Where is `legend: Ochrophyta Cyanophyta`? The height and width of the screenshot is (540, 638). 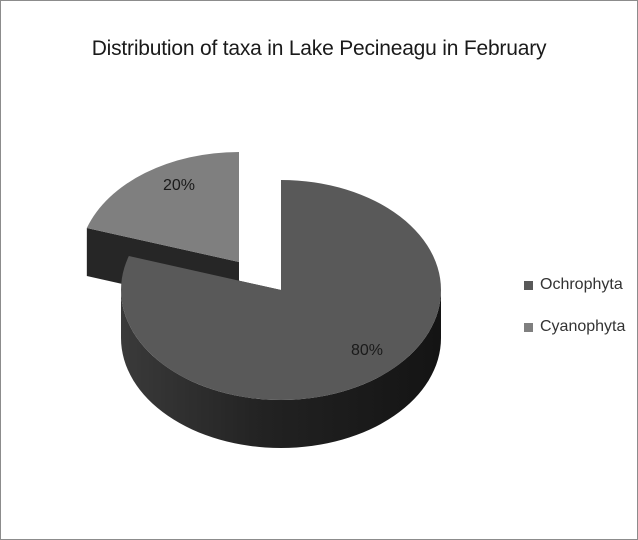 legend: Ochrophyta Cyanophyta is located at coordinates (574, 316).